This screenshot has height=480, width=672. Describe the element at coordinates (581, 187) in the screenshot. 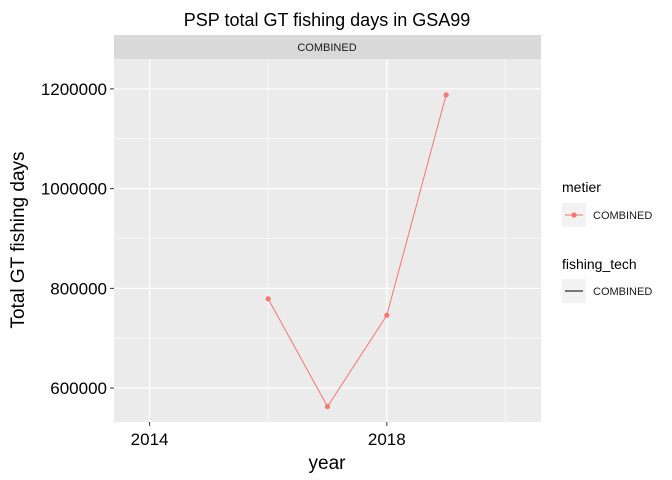

I see `legend-title: metier` at that location.